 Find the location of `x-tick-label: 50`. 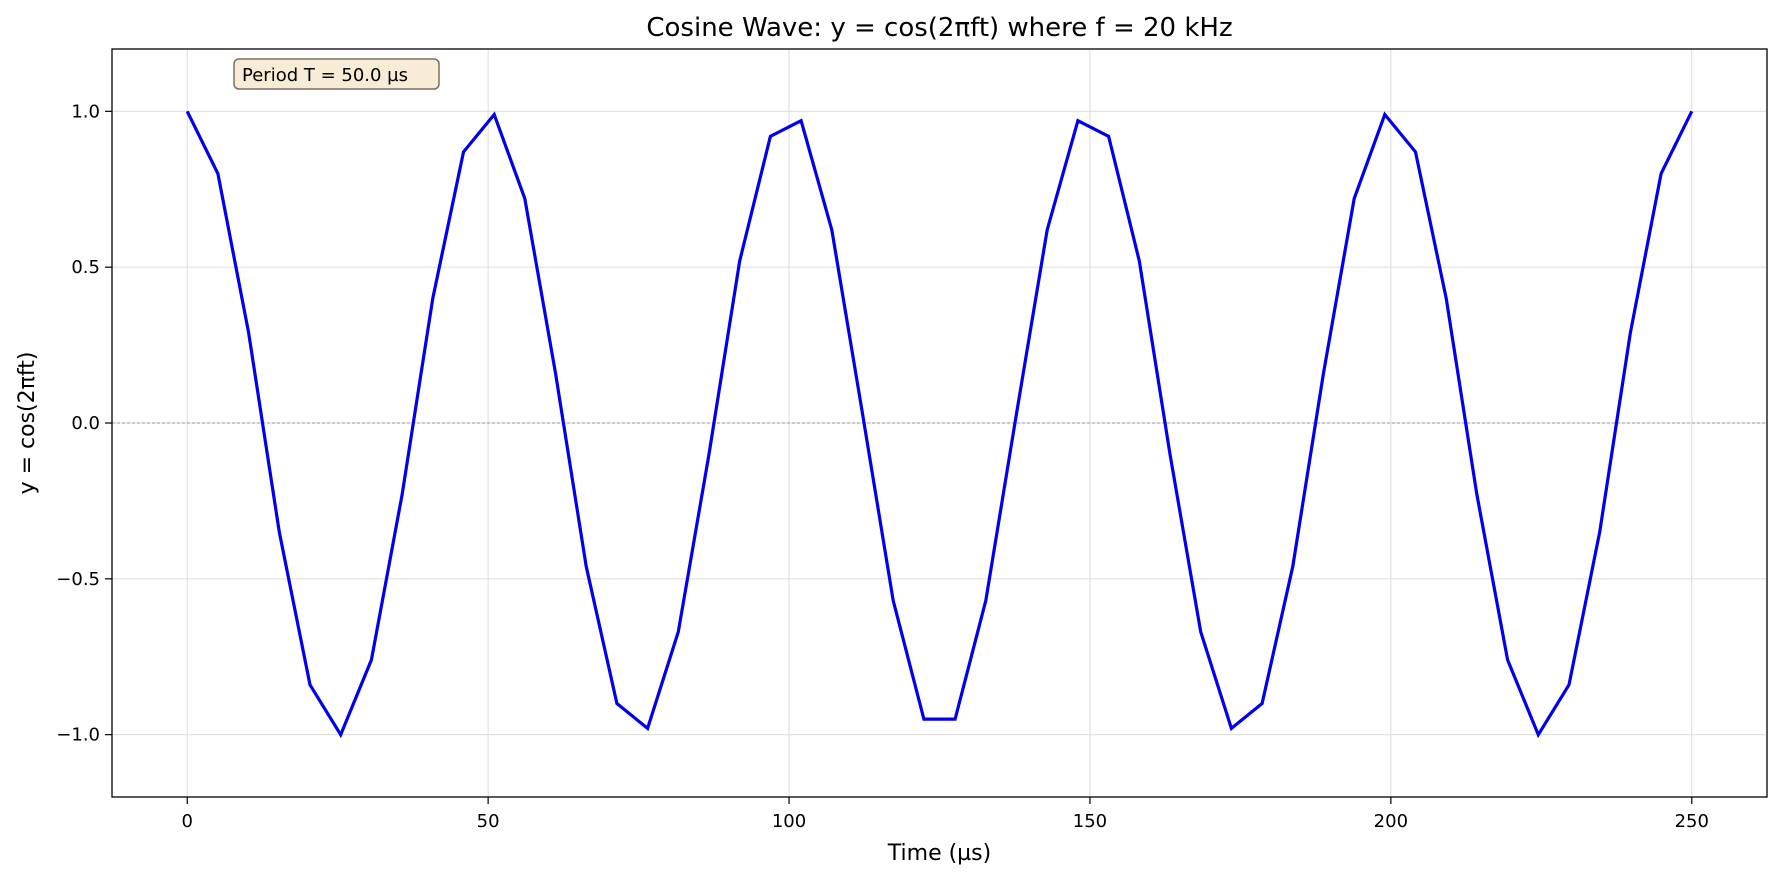

x-tick-label: 50 is located at coordinates (488, 821).